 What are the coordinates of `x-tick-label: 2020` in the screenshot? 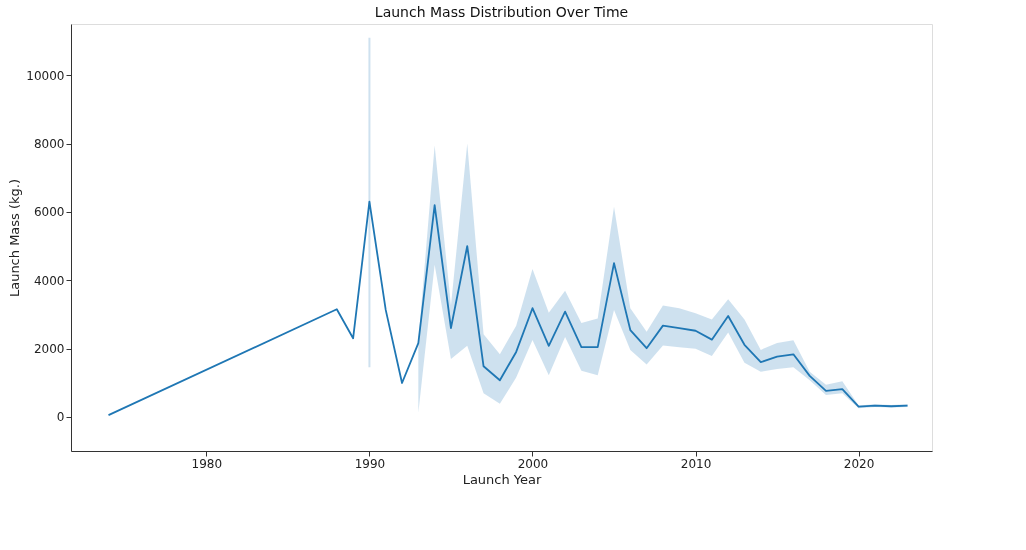 It's located at (859, 463).